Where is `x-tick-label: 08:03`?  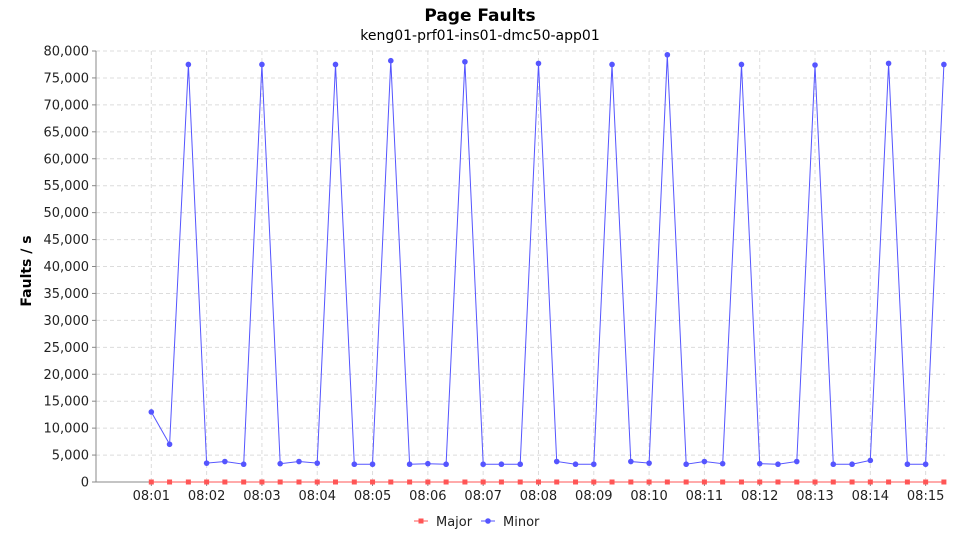
x-tick-label: 08:03 is located at coordinates (261, 496).